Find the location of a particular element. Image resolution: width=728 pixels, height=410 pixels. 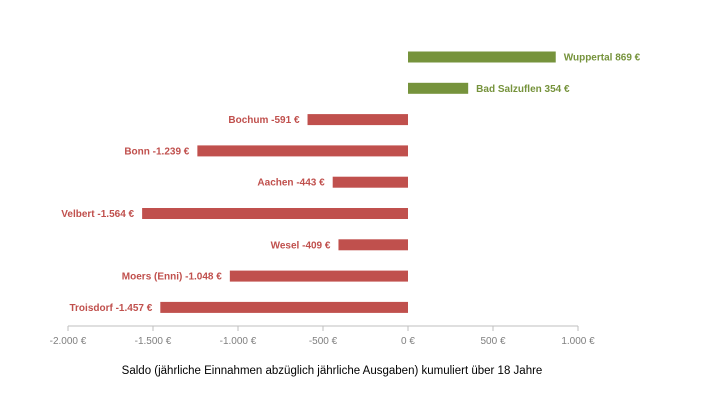

data-label-troisdorf: Troisdorf -1.457 € is located at coordinates (110, 308).